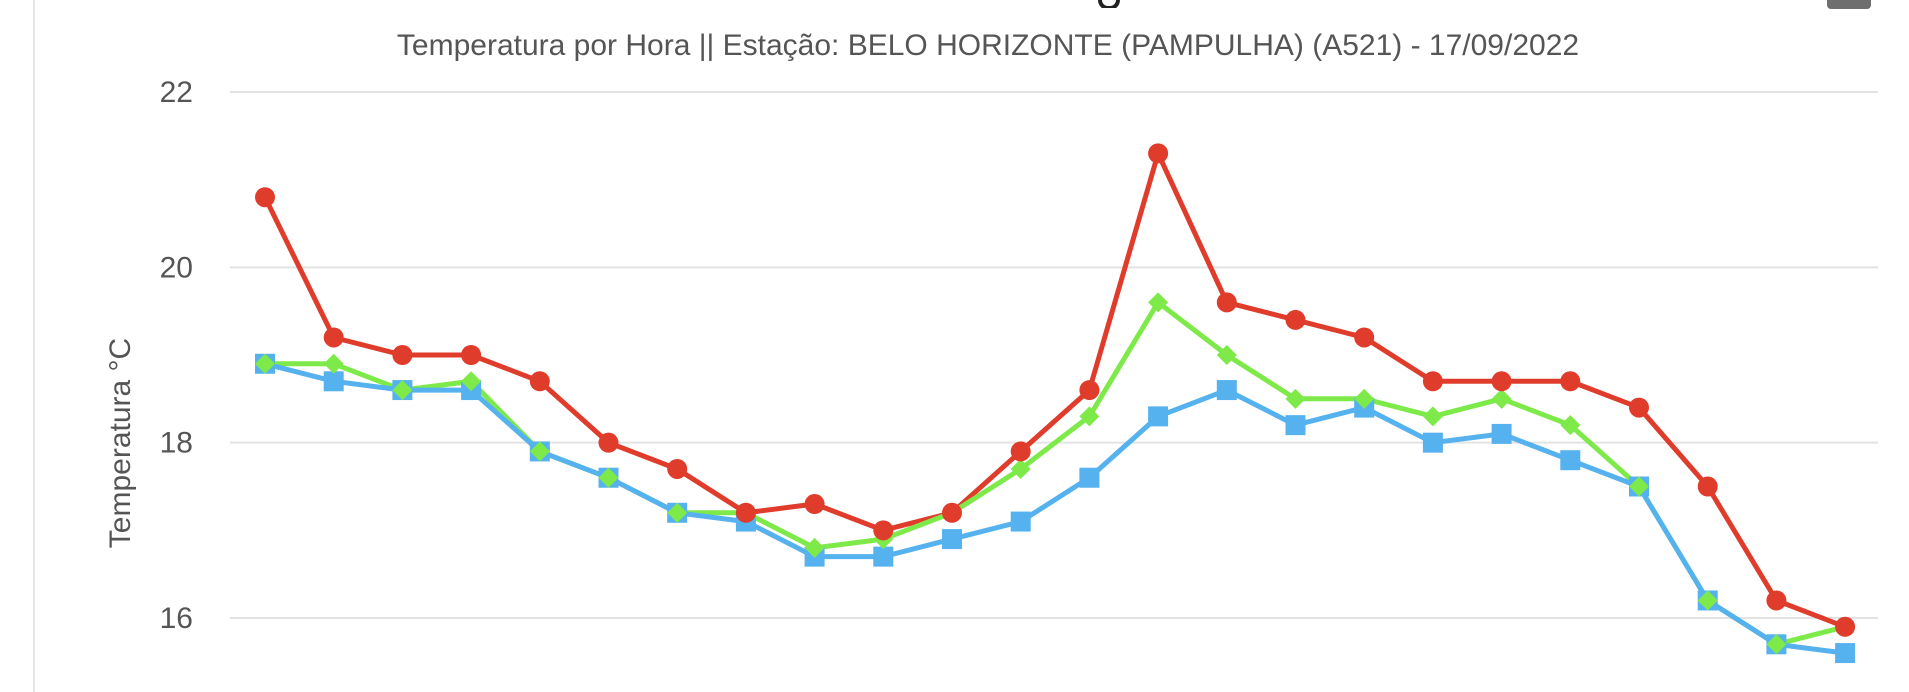 The width and height of the screenshot is (1909, 692). Describe the element at coordinates (1110, 4) in the screenshot. I see `clipped-title-glyph` at that location.